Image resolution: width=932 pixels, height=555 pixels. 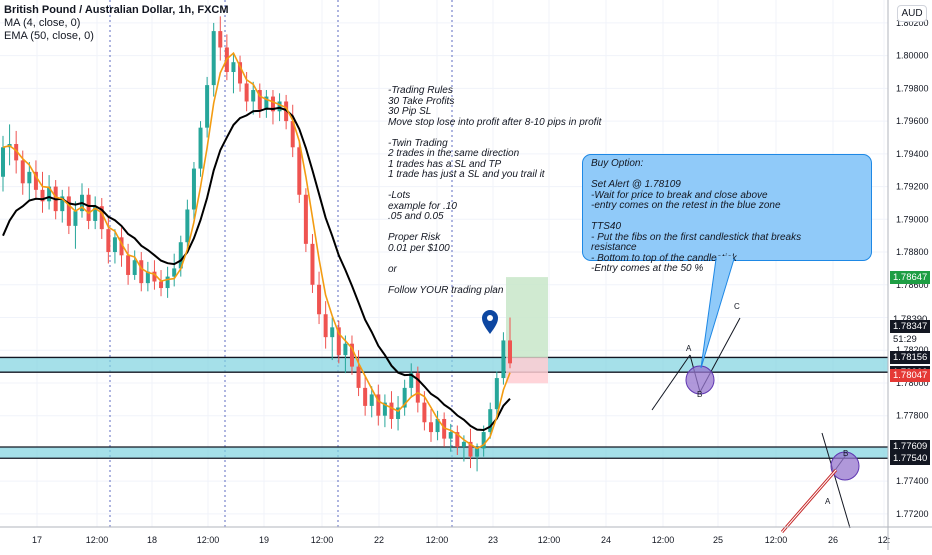 What do you see at coordinates (718, 540) in the screenshot?
I see `x-tick-label: 25` at bounding box center [718, 540].